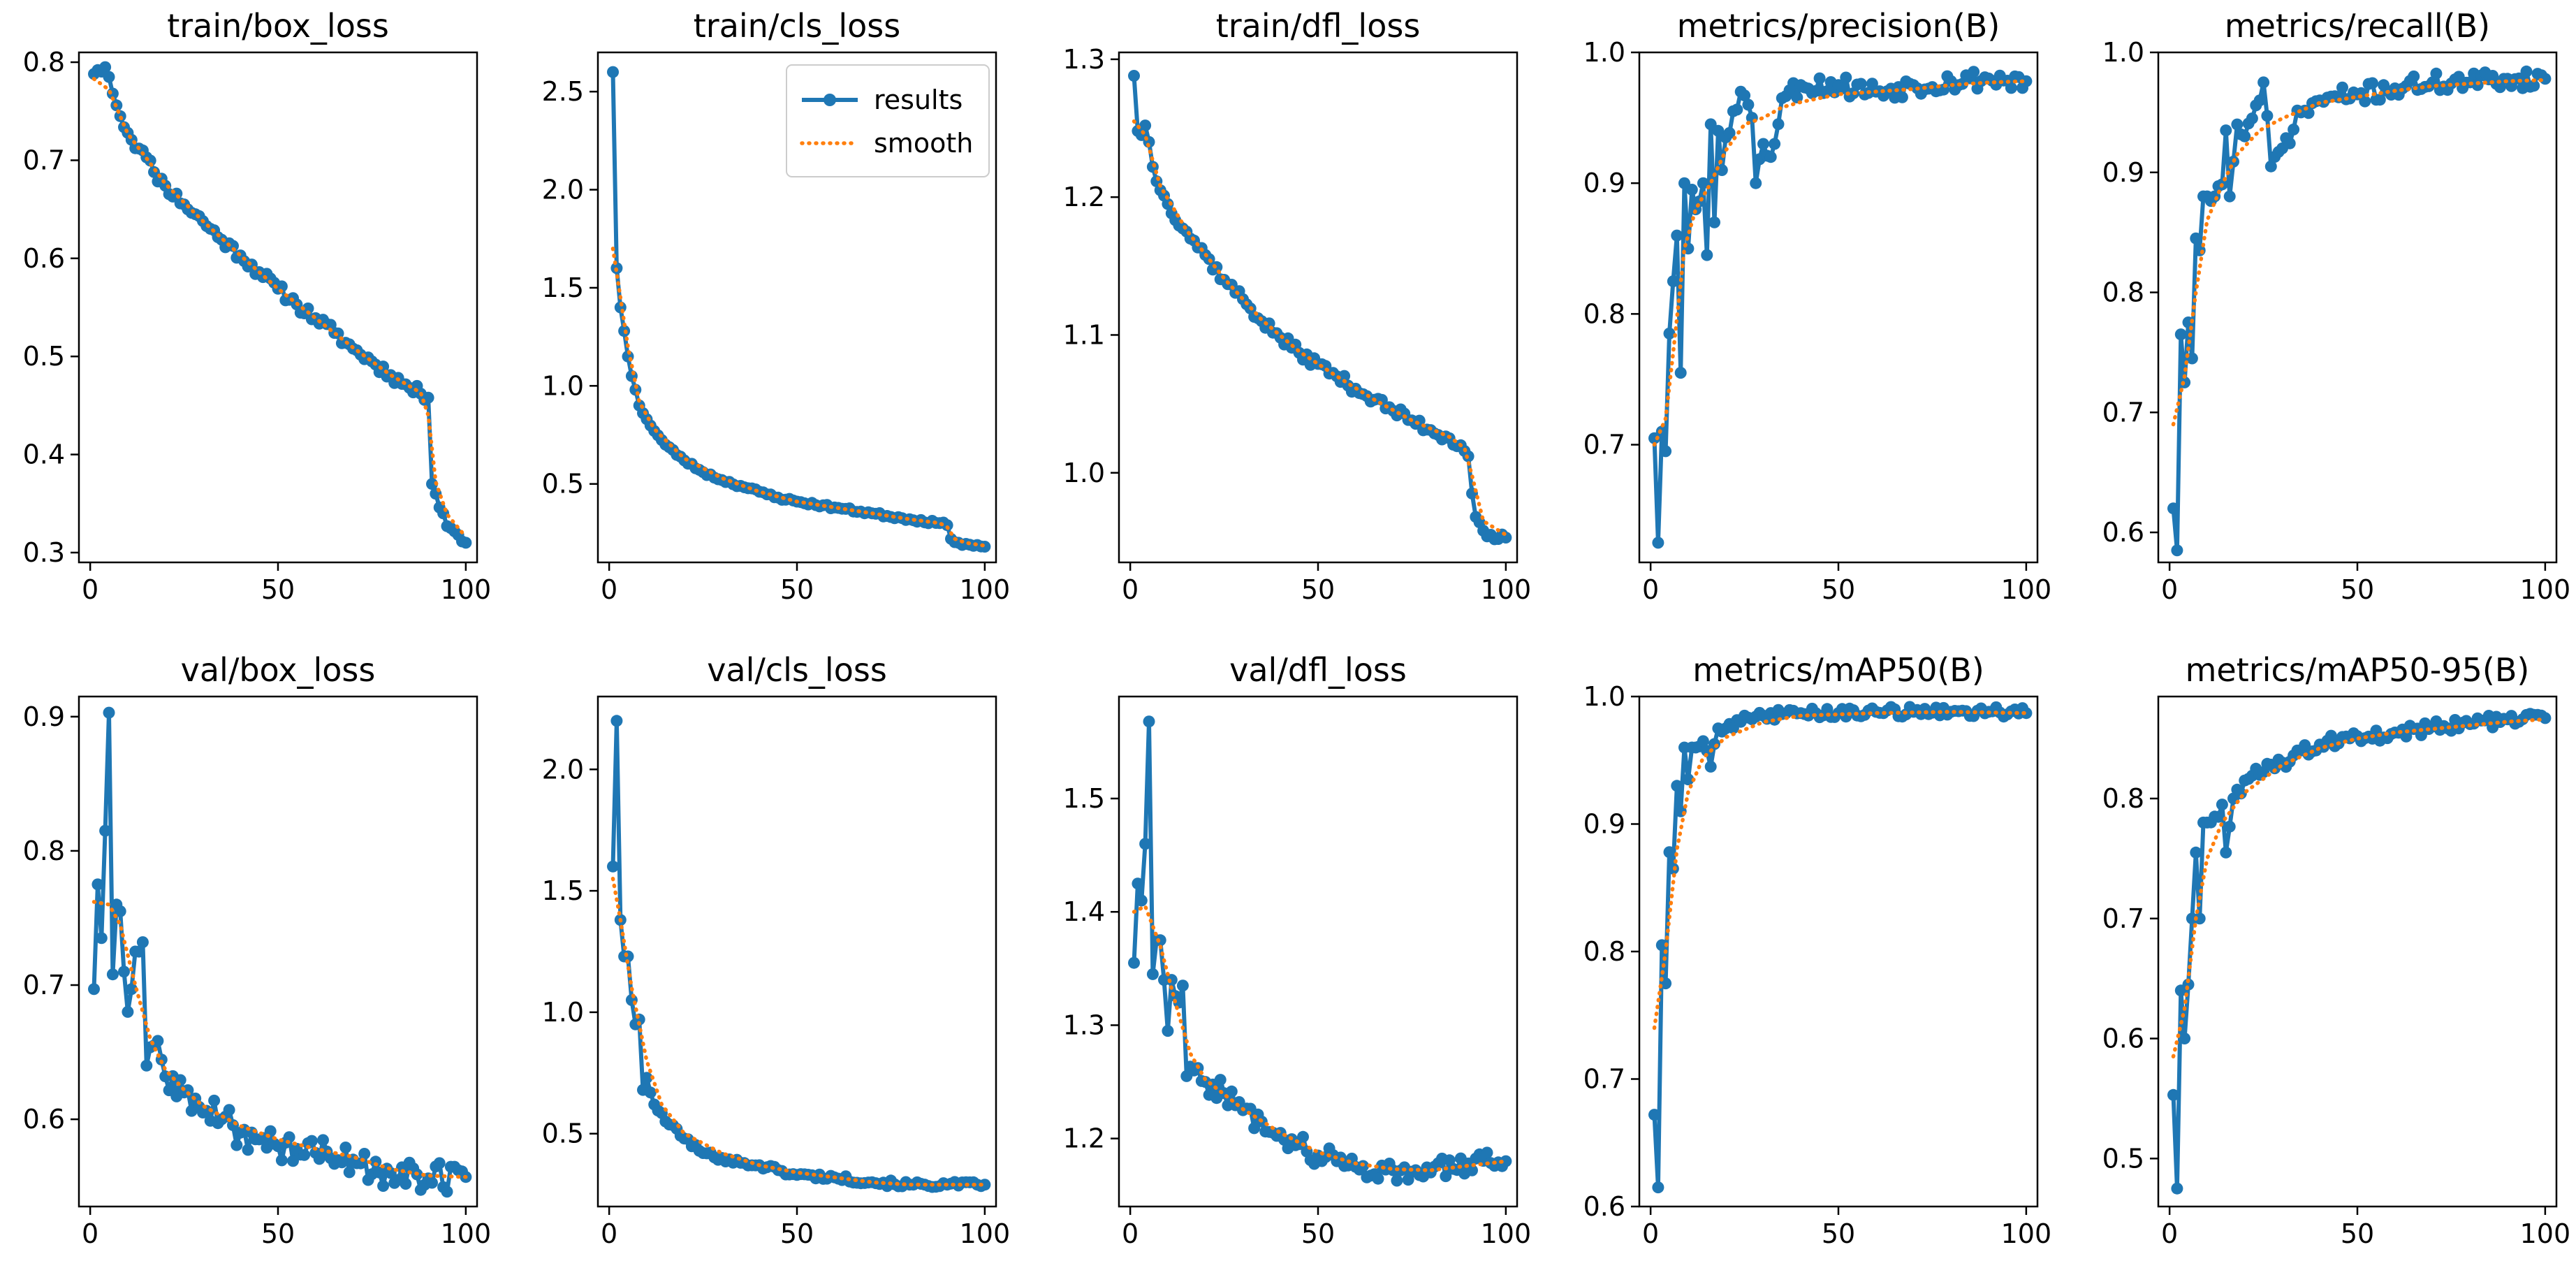  Describe the element at coordinates (2358, 670) in the screenshot. I see `chart-title: metrics/mAP50-95(B)` at that location.